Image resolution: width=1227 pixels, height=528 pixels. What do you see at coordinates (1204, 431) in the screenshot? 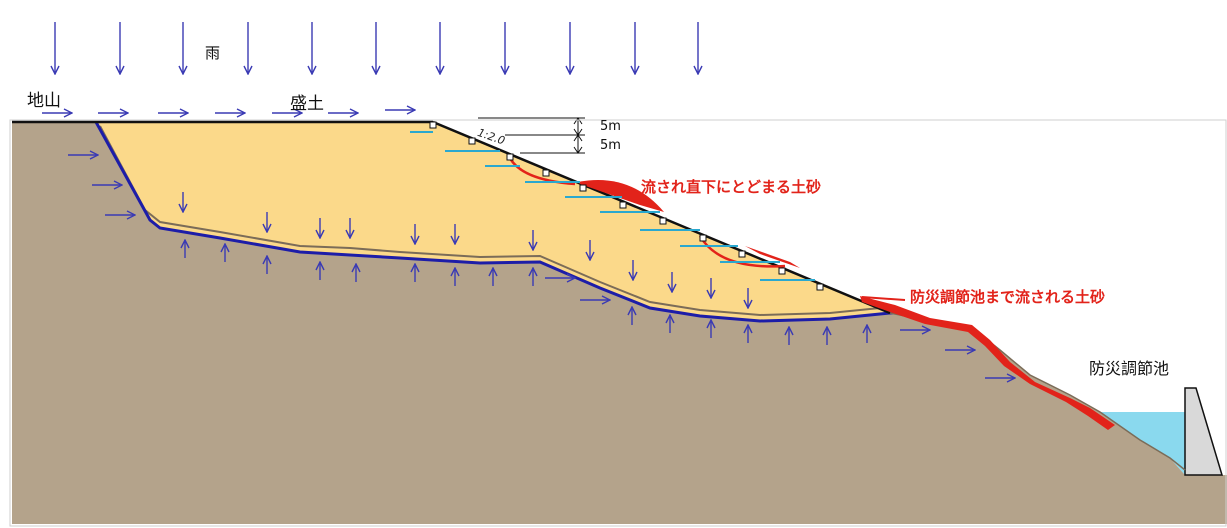
I see `dam` at bounding box center [1204, 431].